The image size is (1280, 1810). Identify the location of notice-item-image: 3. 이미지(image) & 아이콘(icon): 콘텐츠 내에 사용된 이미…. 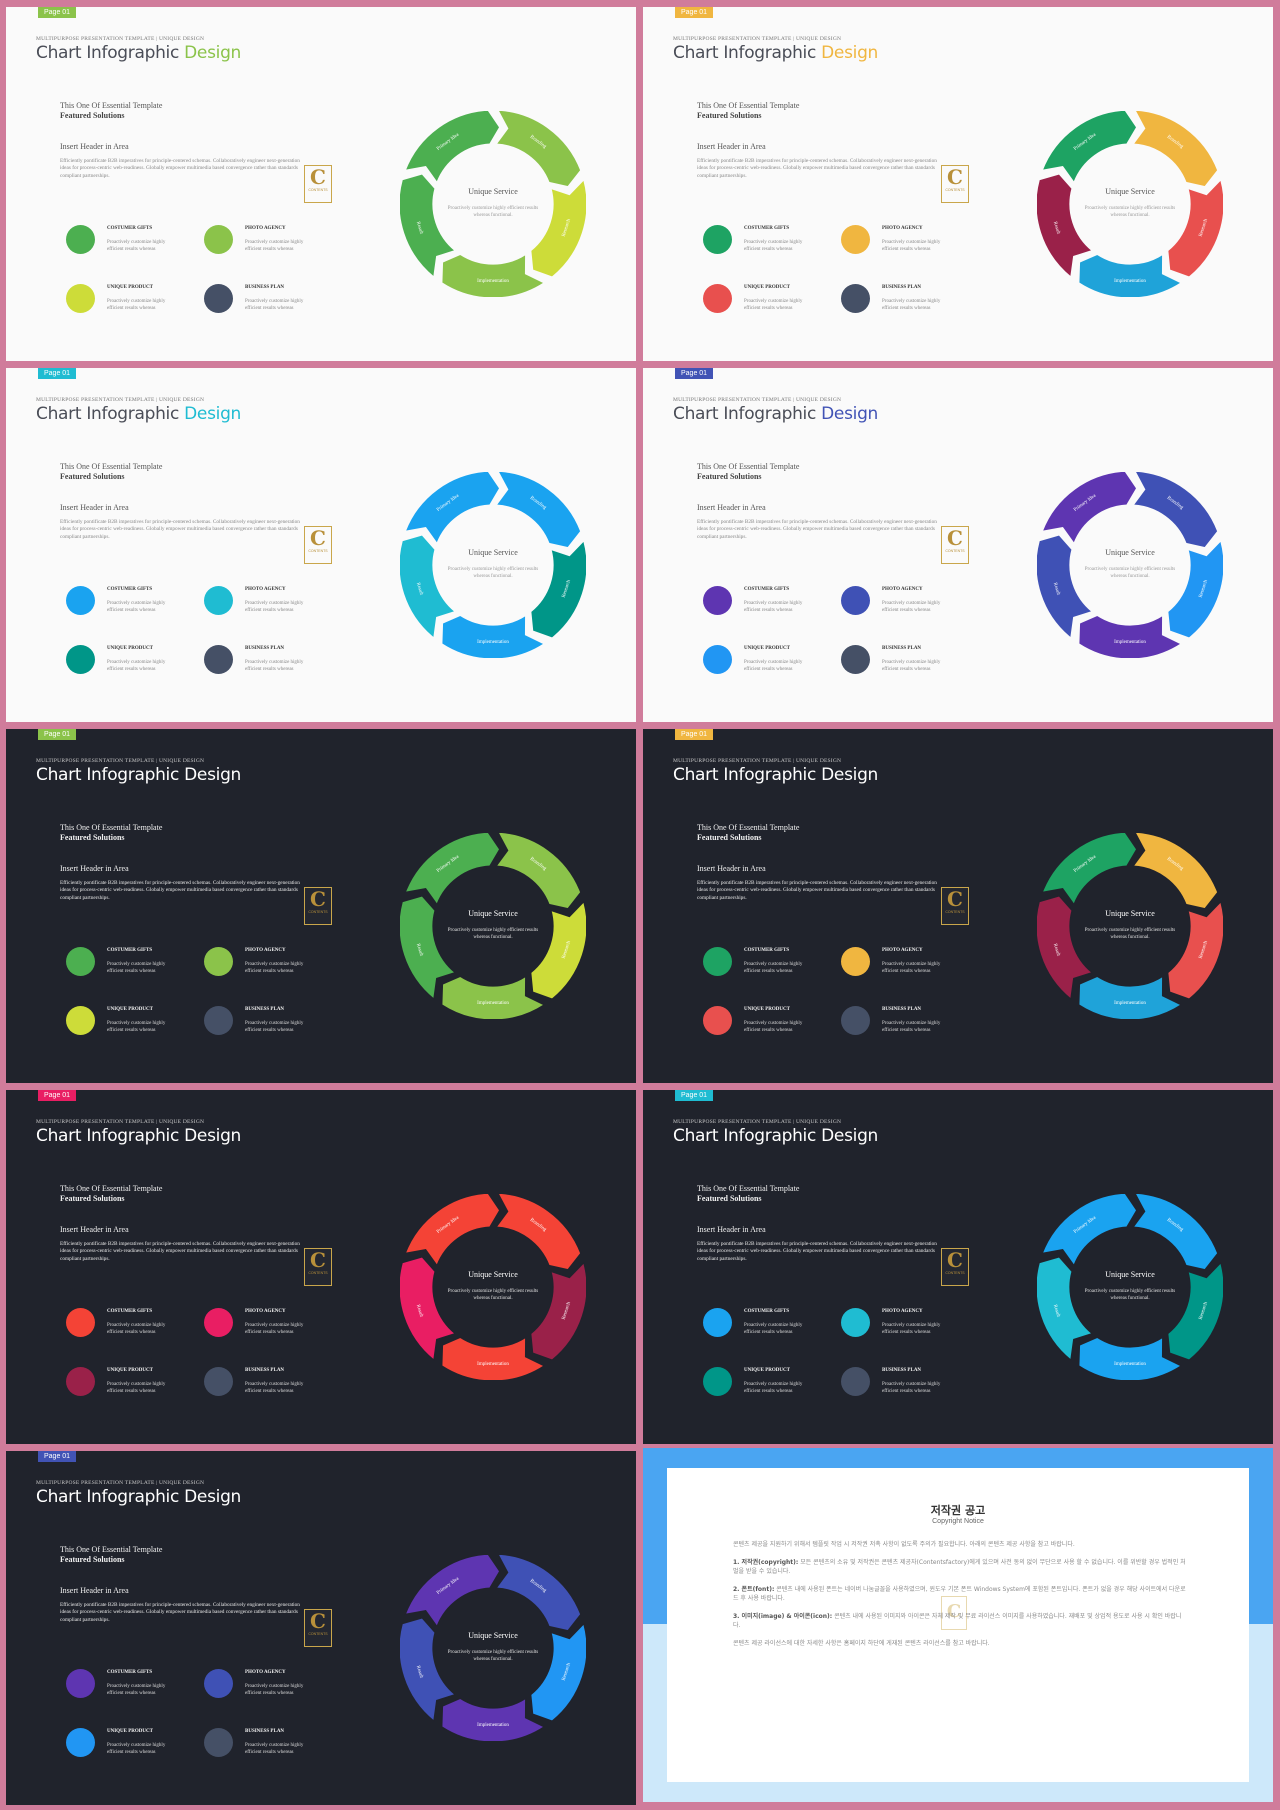
(960, 1621).